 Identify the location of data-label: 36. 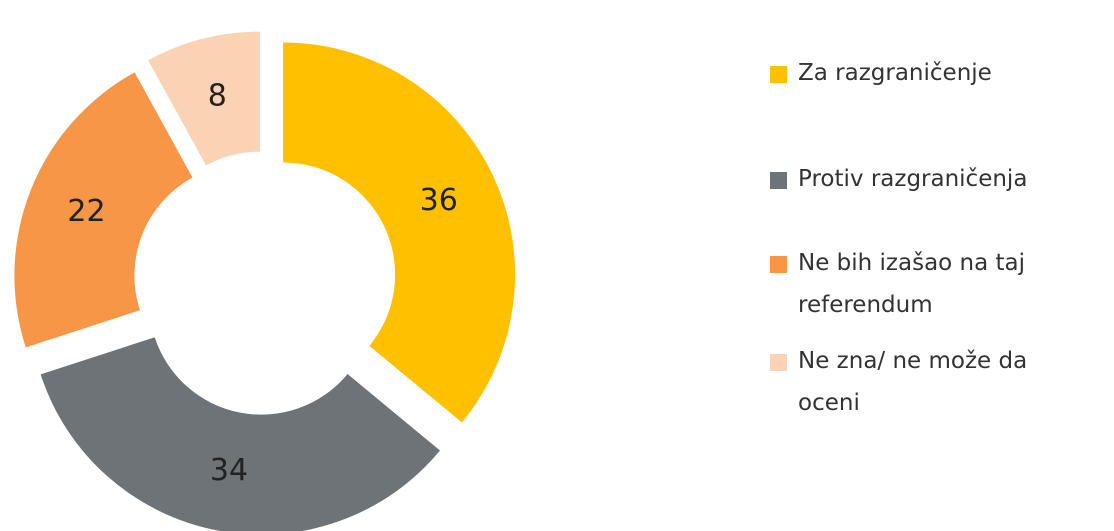
(439, 200).